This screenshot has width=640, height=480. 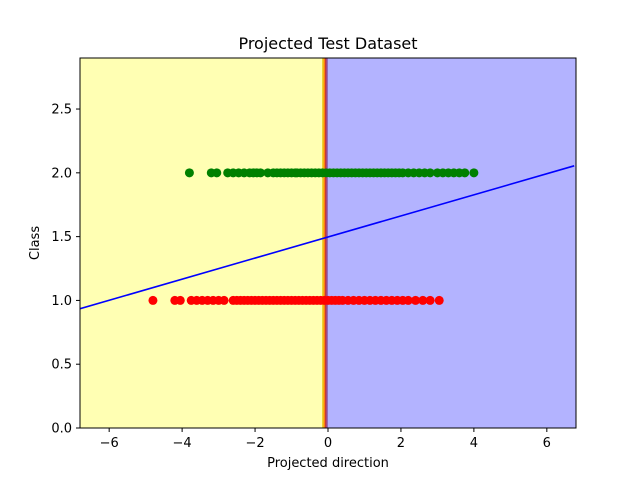 I want to click on y-tick-label: 2.5, so click(x=61, y=110).